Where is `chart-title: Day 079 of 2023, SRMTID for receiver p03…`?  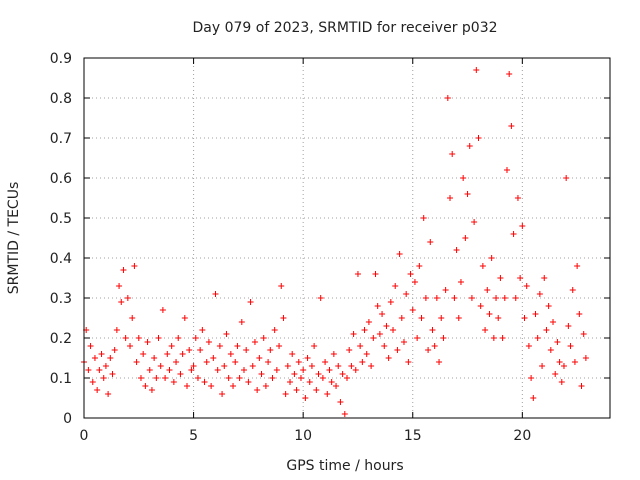 chart-title: Day 079 of 2023, SRMTID for receiver p03… is located at coordinates (344, 28).